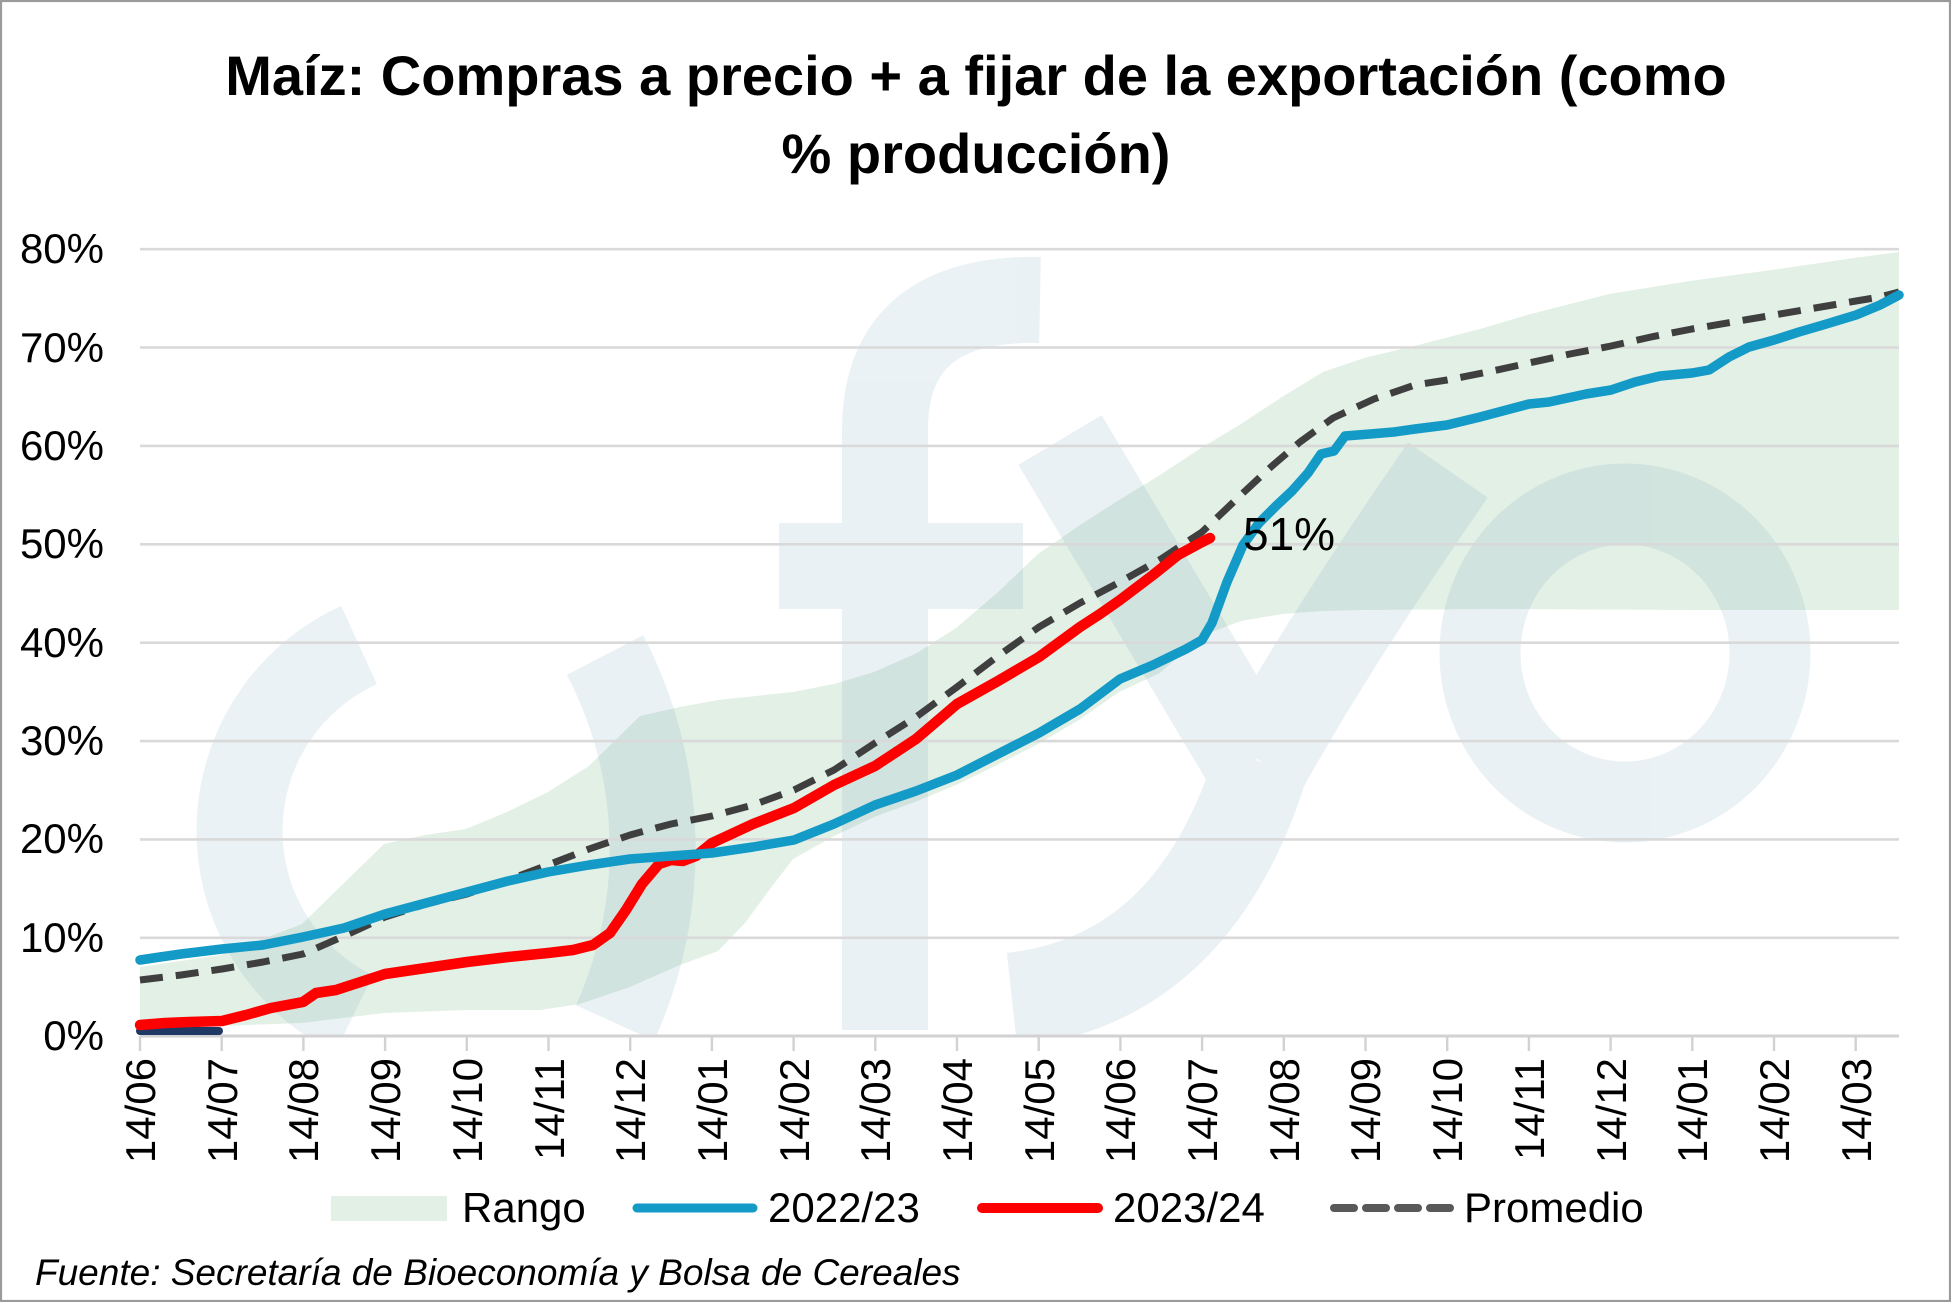  Describe the element at coordinates (62, 642) in the screenshot. I see `svg-text: 40%` at that location.